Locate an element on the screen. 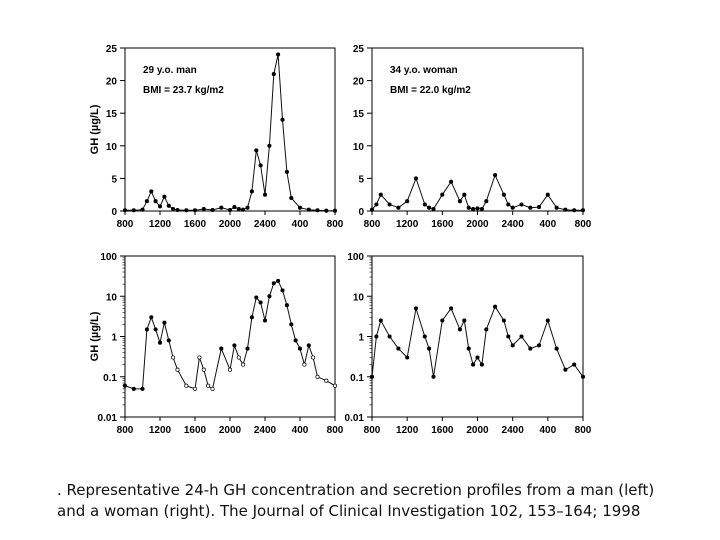 The image size is (720, 540). y-tick-label: 0.01 is located at coordinates (355, 418).